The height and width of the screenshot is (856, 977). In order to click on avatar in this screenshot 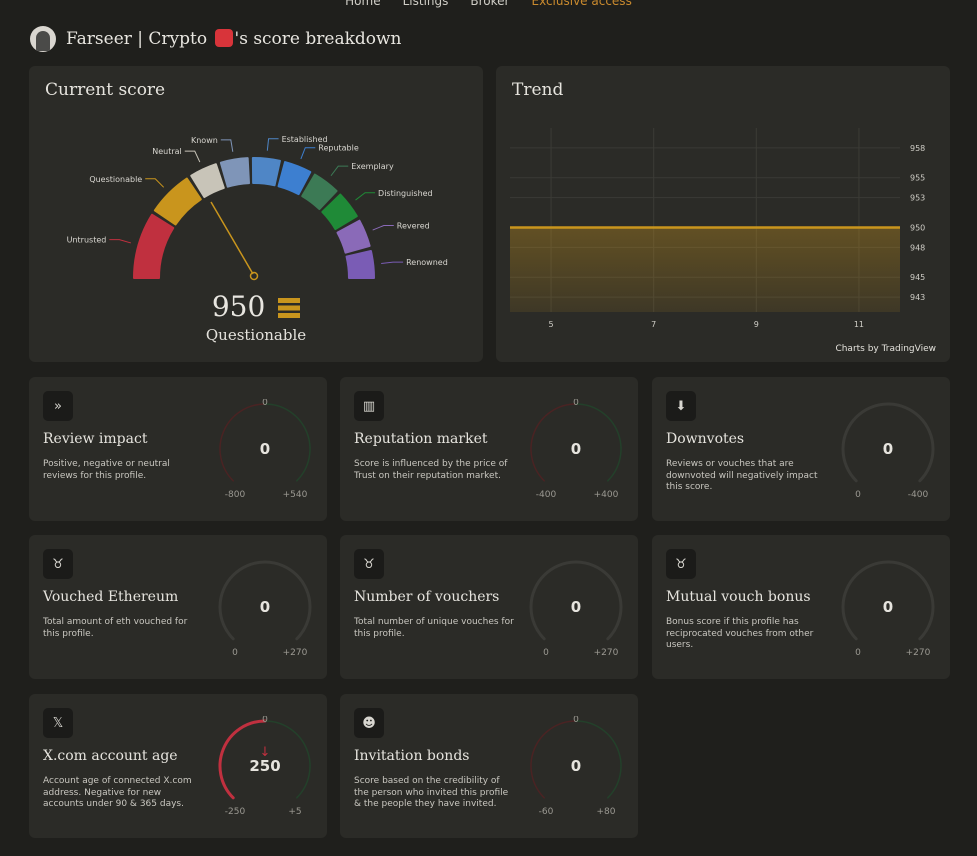, I will do `click(43, 39)`.